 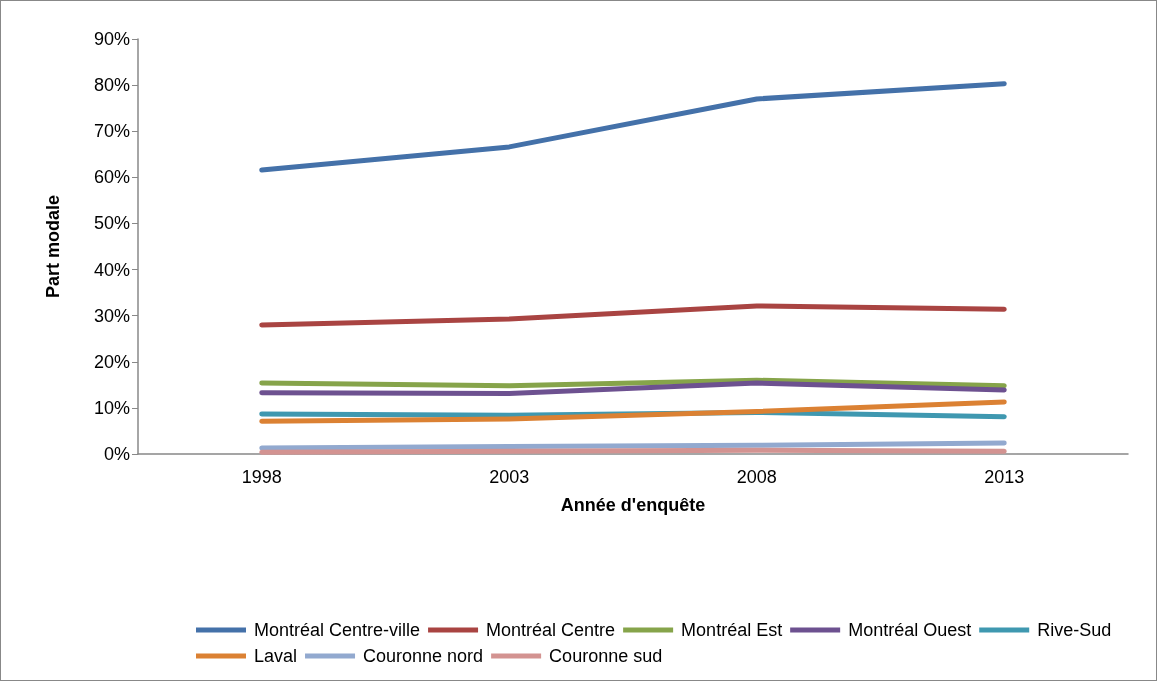 What do you see at coordinates (276, 656) in the screenshot?
I see `legend-label: Laval` at bounding box center [276, 656].